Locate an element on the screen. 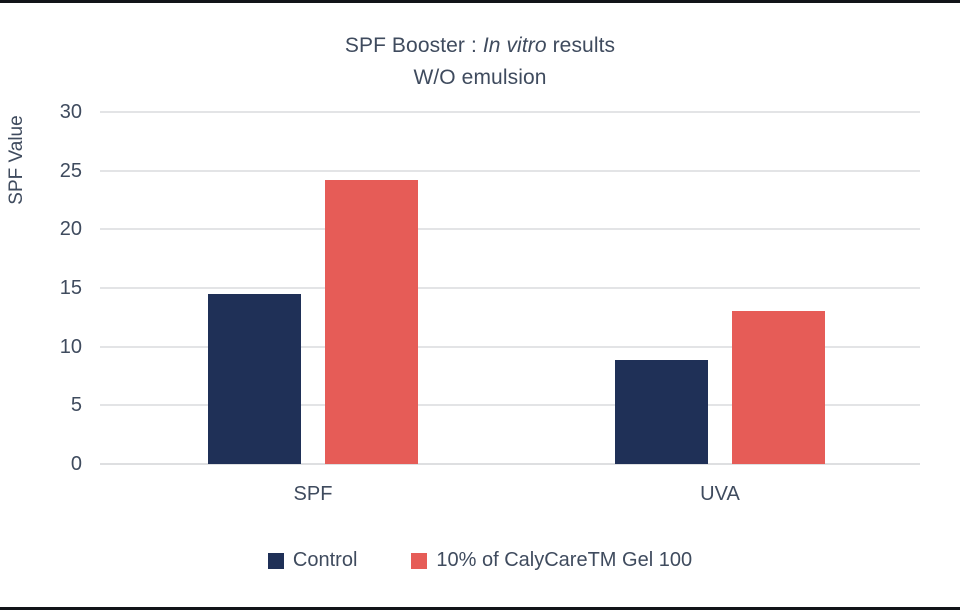  top-edge-band is located at coordinates (480, 1).